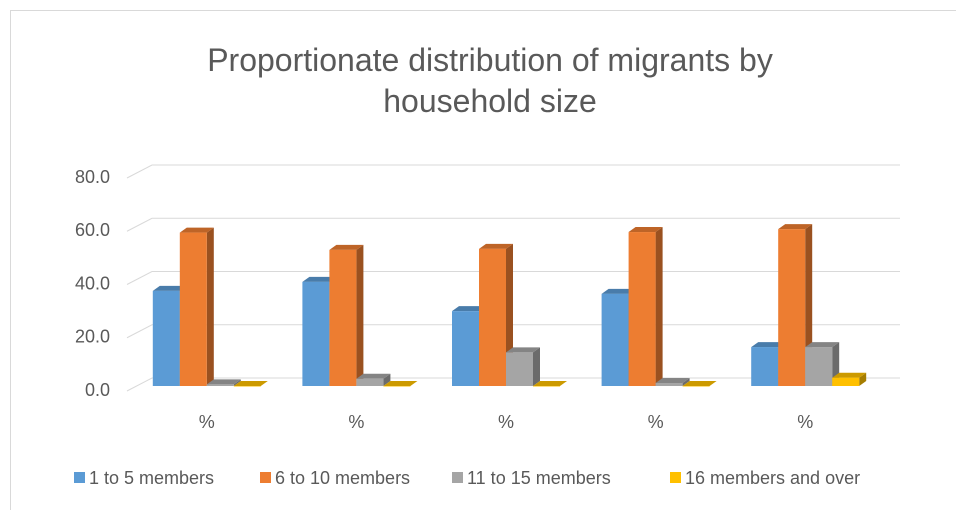 This screenshot has height=515, width=956. What do you see at coordinates (151, 478) in the screenshot?
I see `legend-label: 1 to 5 members` at bounding box center [151, 478].